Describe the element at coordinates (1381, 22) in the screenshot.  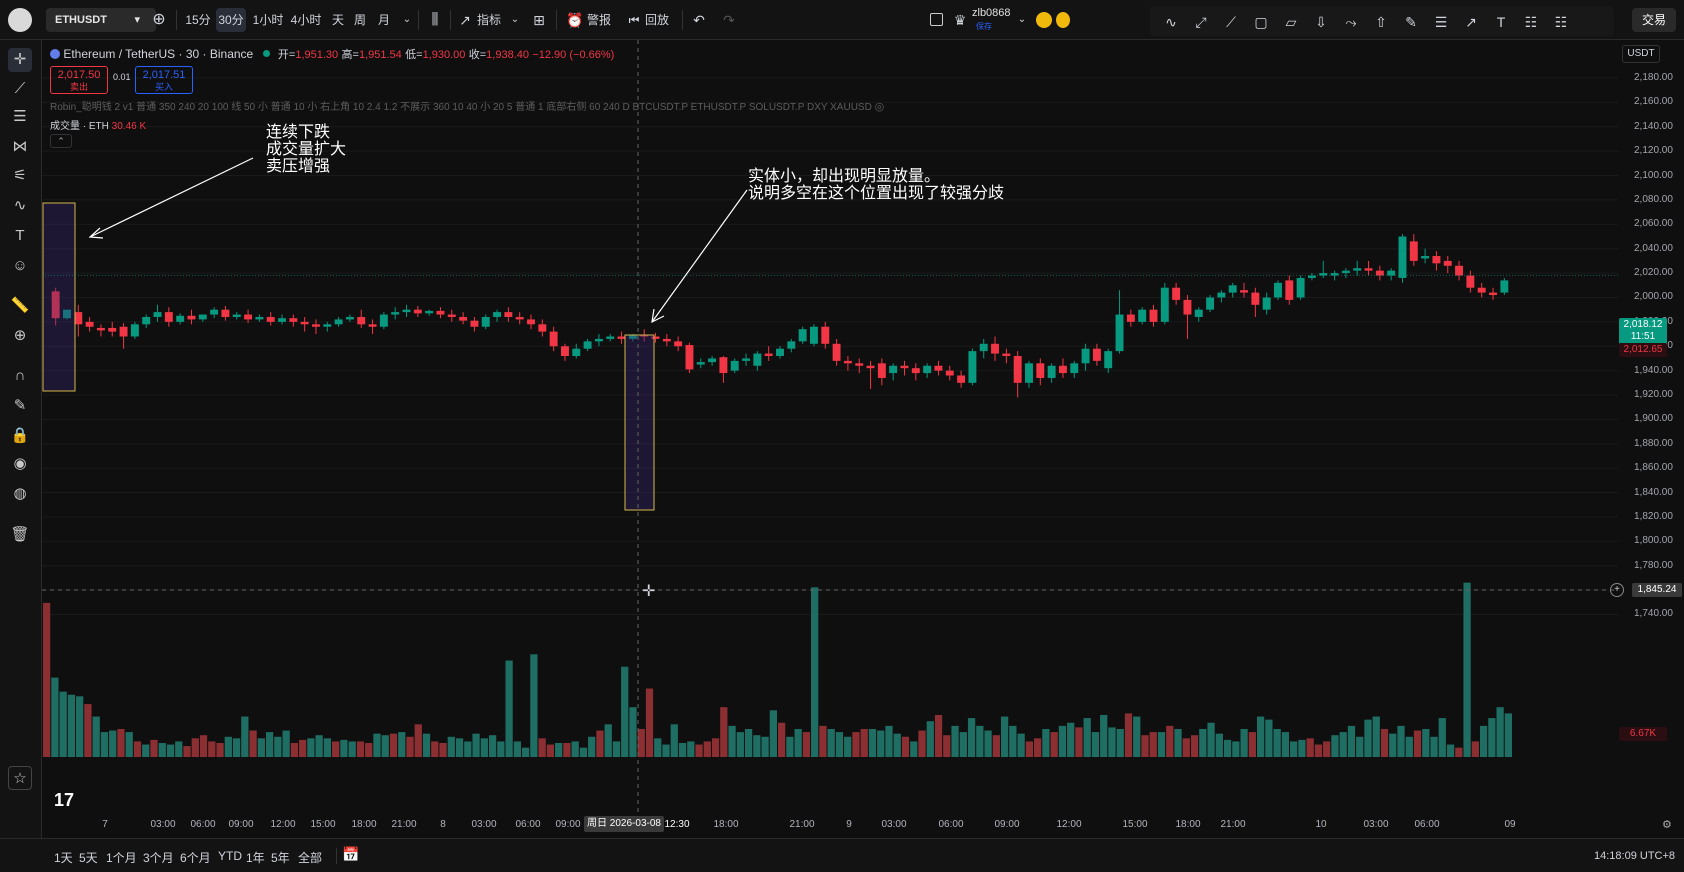
I see `arrow-up-icon: ⇧` at that location.